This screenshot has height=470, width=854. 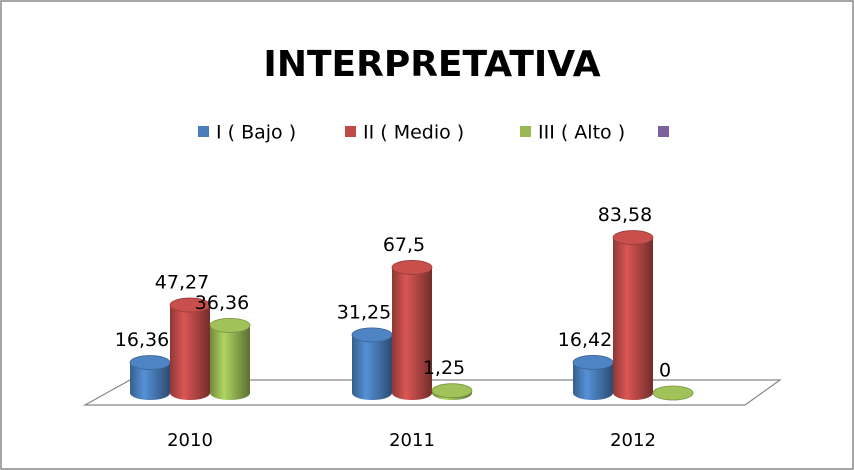 What do you see at coordinates (222, 303) in the screenshot?
I see `value-label: 36,36` at bounding box center [222, 303].